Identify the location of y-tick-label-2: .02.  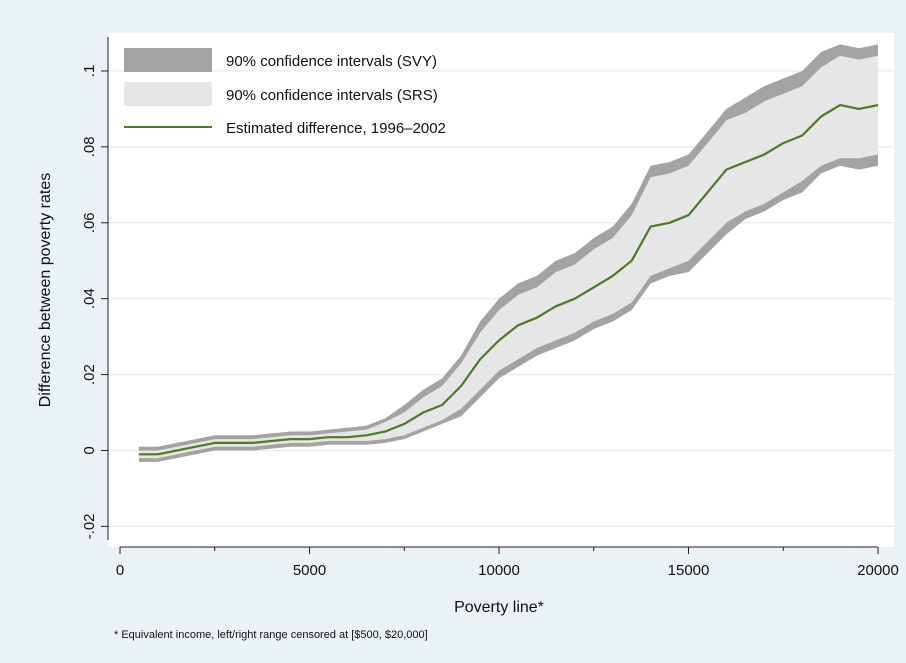
(89, 374).